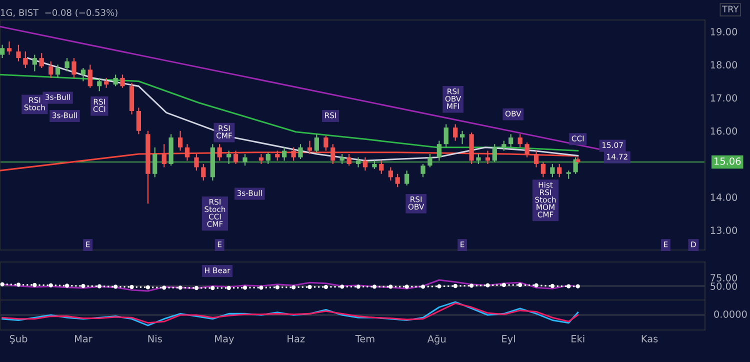 This screenshot has width=750, height=362. Describe the element at coordinates (224, 339) in the screenshot. I see `x-tick-label: May` at that location.